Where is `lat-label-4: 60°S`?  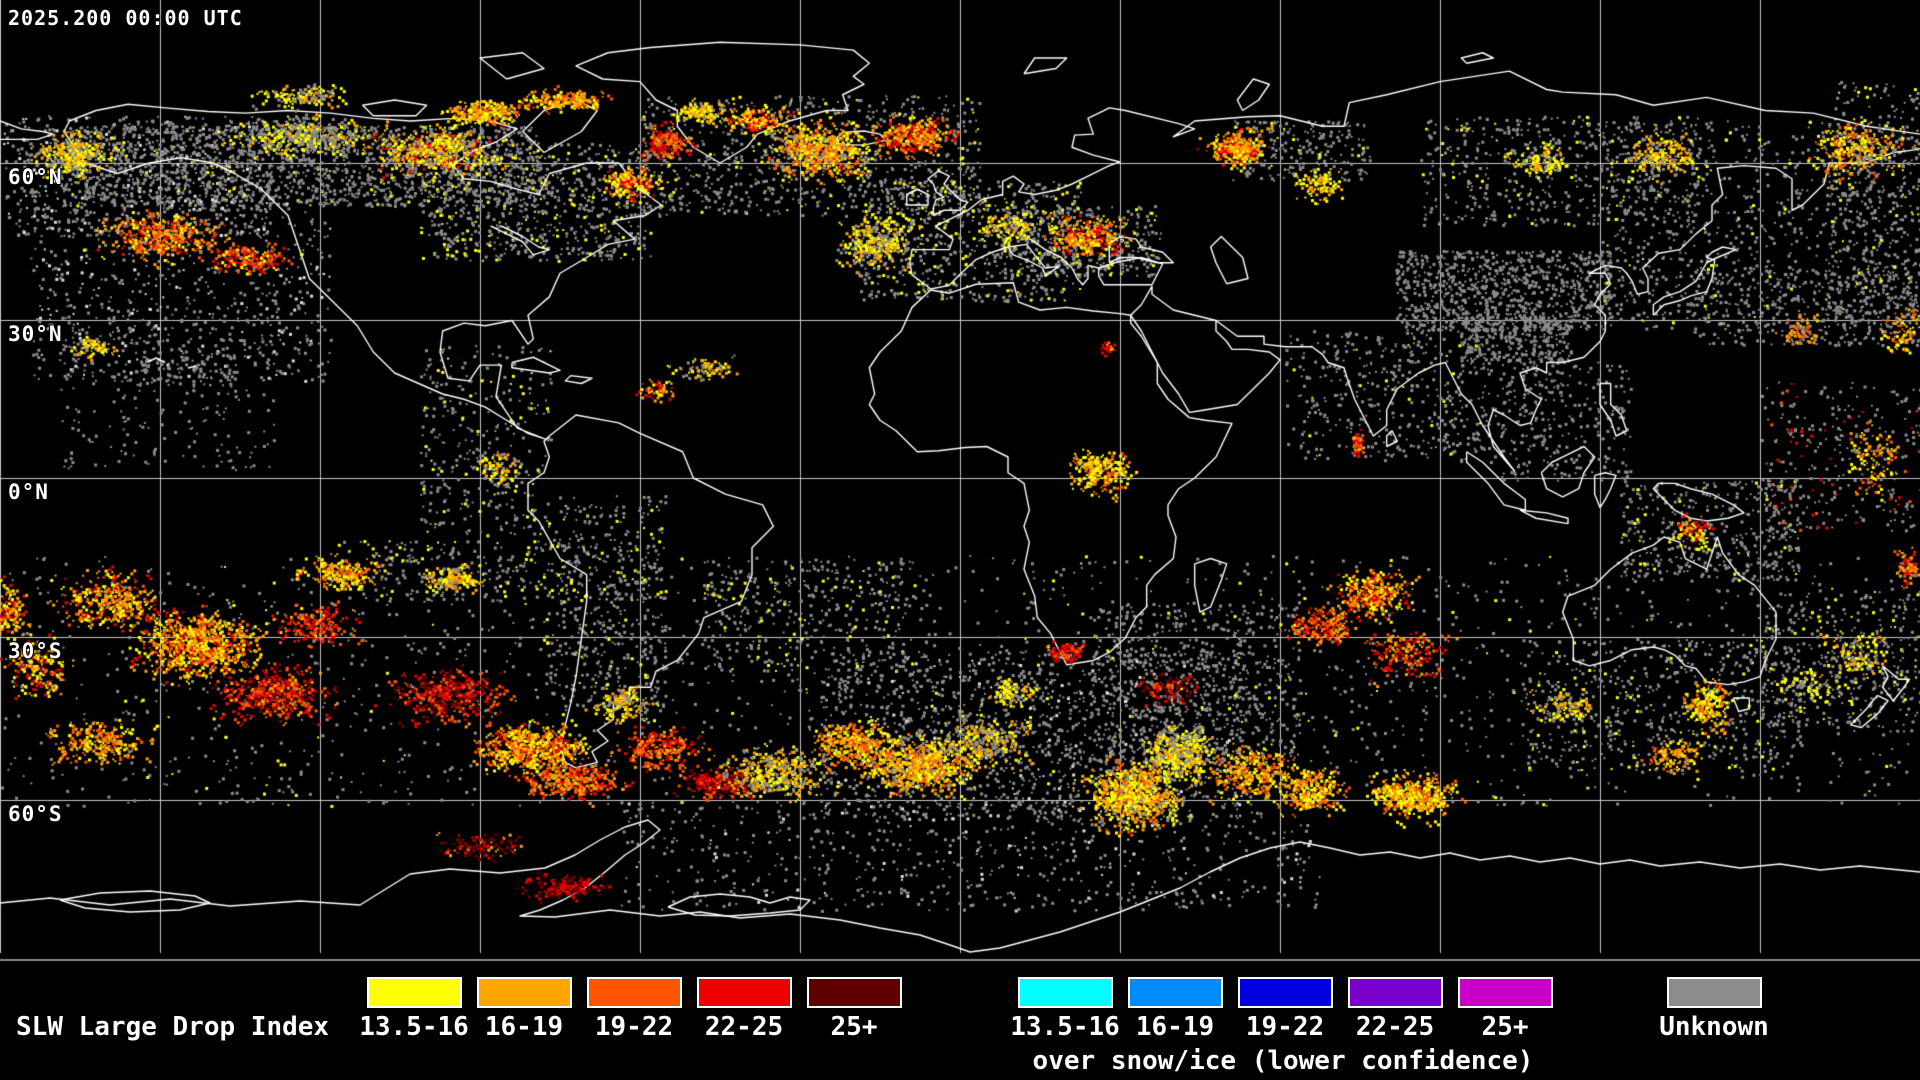
lat-label-4: 60°S is located at coordinates (35, 814).